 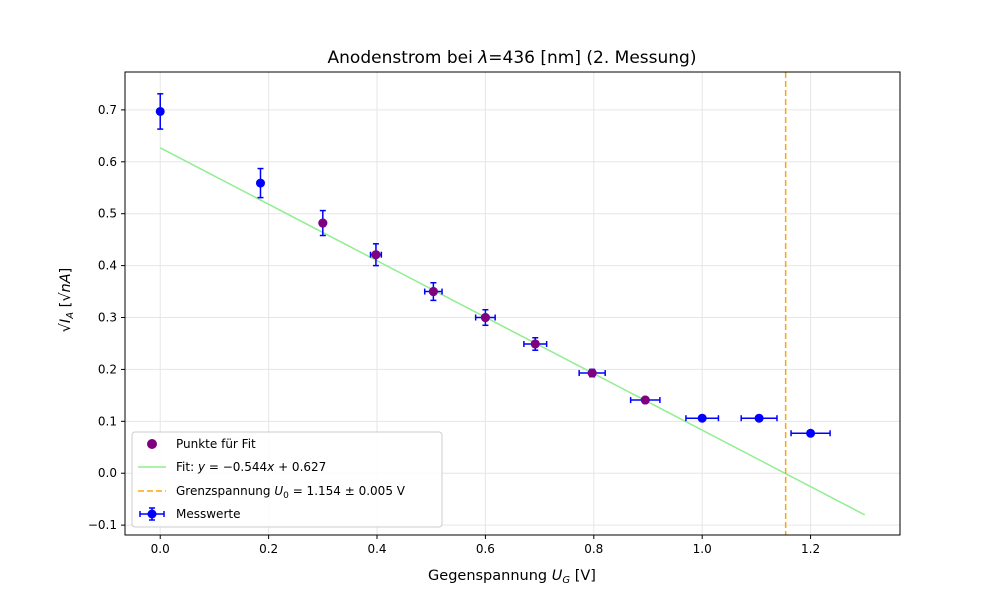 What do you see at coordinates (512, 58) in the screenshot?
I see `chart-title: Anodenstrom bei λ=436 [nm] (2. Messung)` at bounding box center [512, 58].